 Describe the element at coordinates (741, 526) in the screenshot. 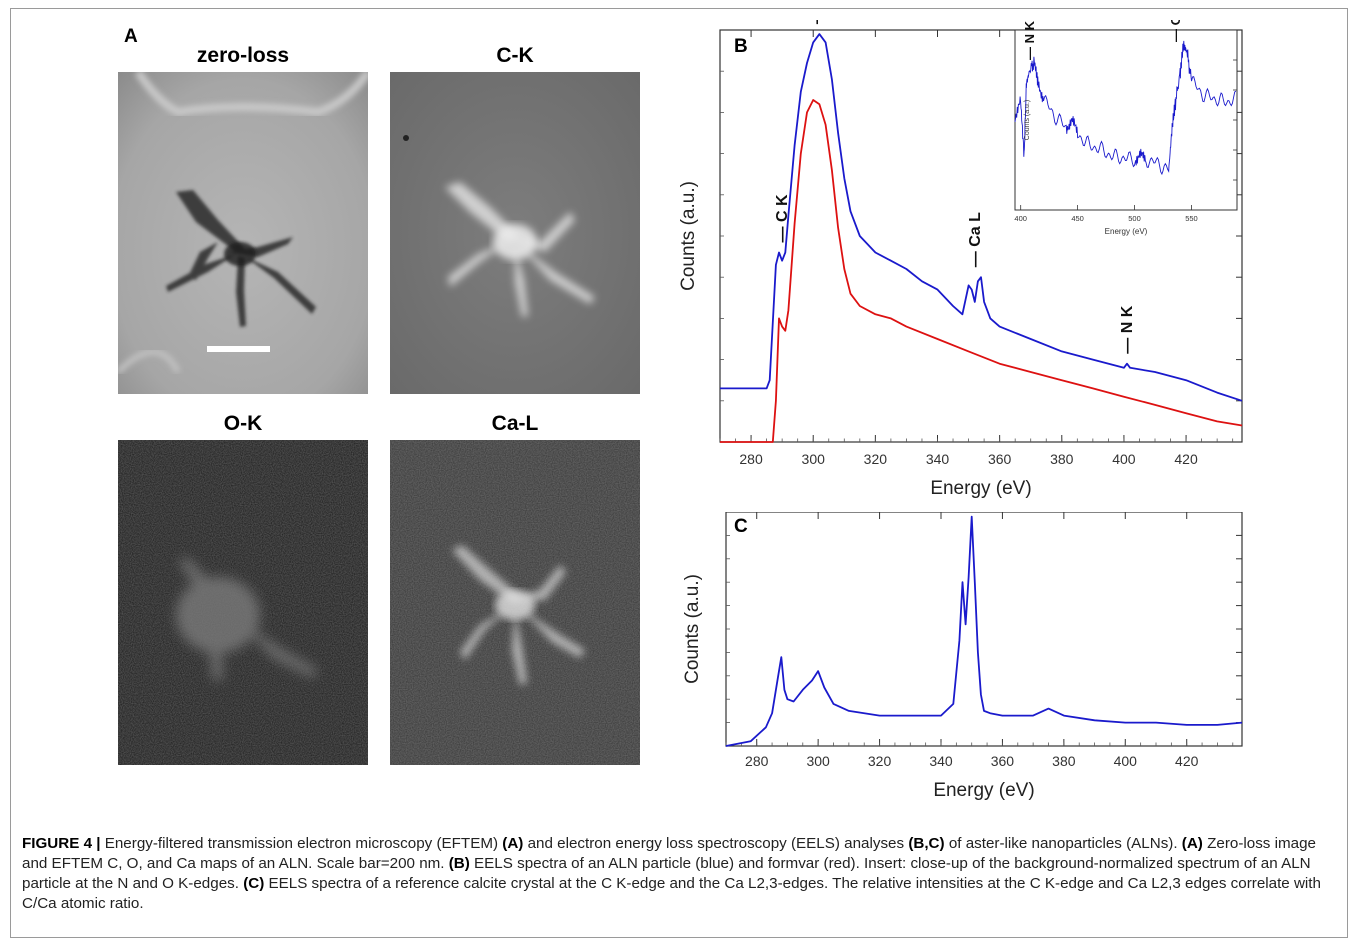

I see `panel-c-label: C` at that location.